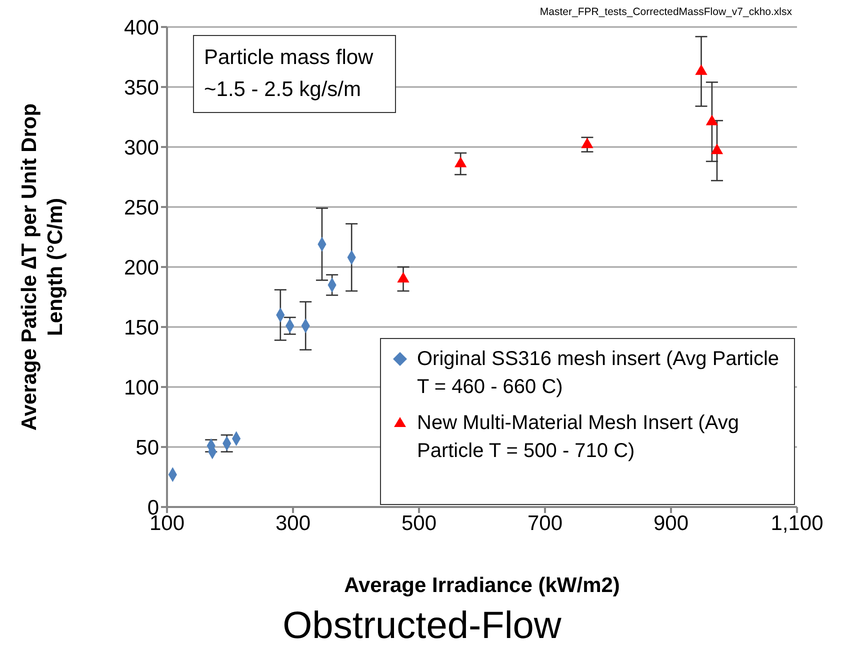  What do you see at coordinates (598, 373) in the screenshot?
I see `legend-label: Original SS316 mesh insert (Avg Particle T = 460 - 660 C)` at bounding box center [598, 373].